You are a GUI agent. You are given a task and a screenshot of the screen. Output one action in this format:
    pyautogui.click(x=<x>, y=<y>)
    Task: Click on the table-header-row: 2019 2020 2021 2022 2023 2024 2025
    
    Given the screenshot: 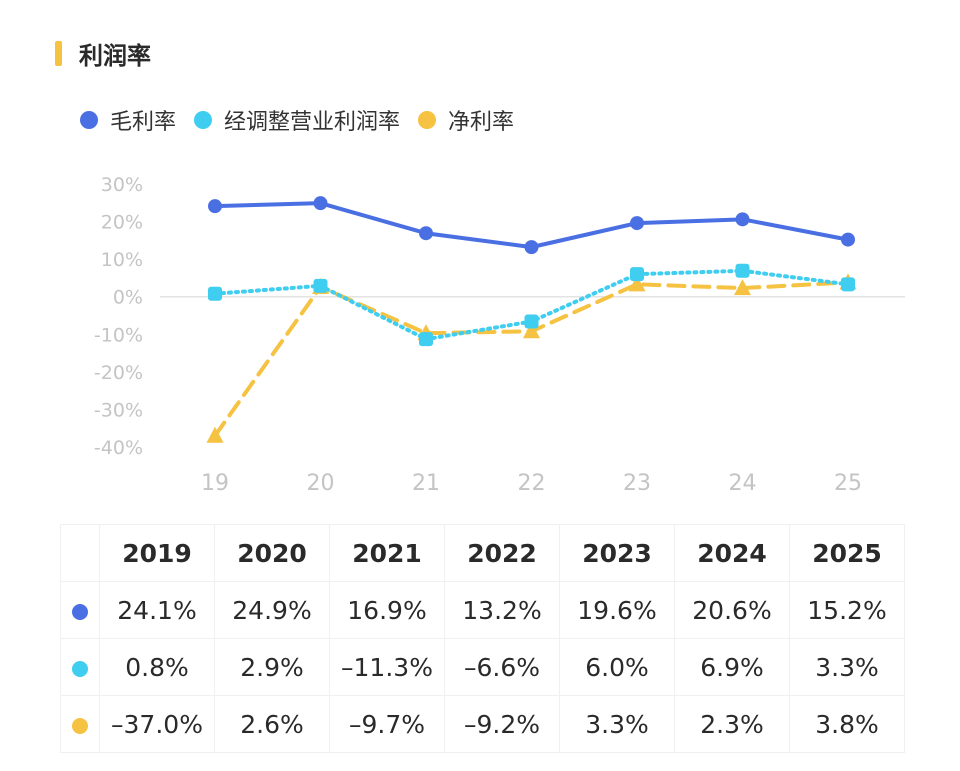 What is the action you would take?
    pyautogui.click(x=482, y=553)
    